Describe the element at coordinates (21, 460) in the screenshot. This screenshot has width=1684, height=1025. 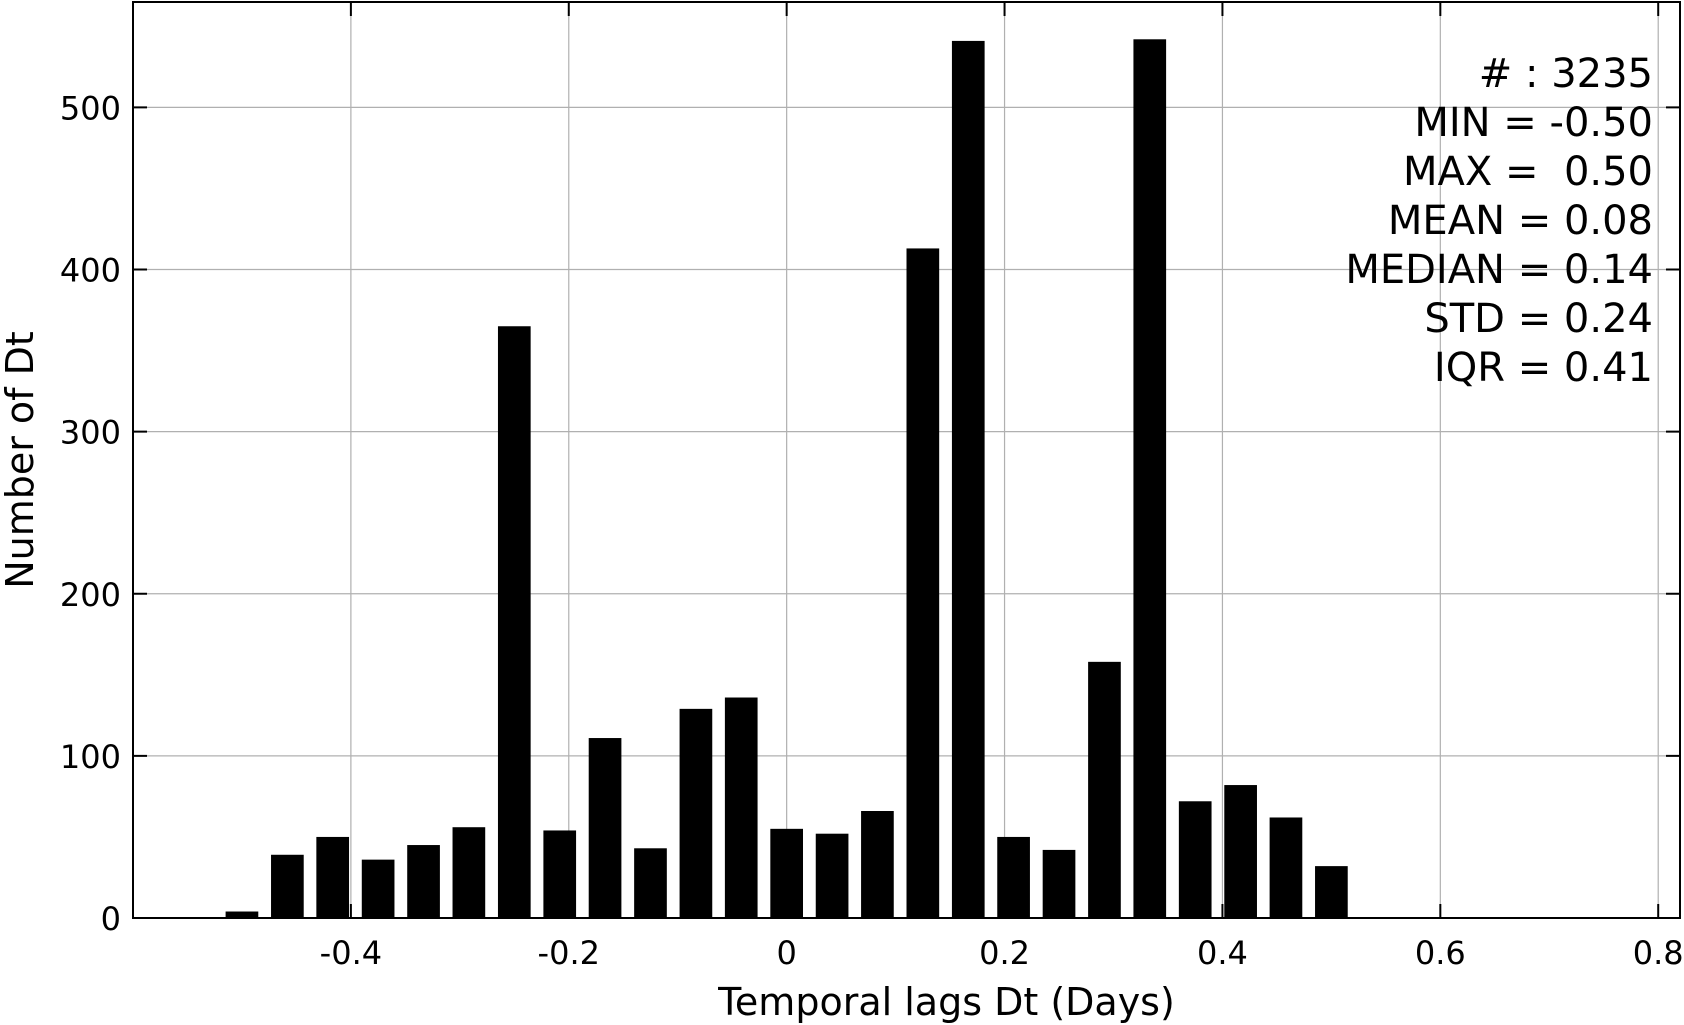
I see `y-axis-label: Number of Dt` at that location.